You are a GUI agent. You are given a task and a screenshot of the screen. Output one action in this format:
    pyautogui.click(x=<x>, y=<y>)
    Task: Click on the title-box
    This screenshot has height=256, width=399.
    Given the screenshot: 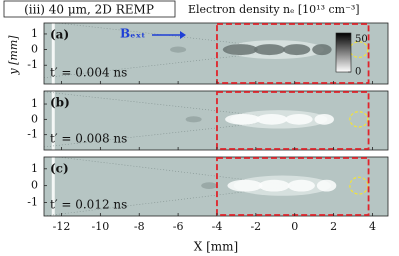 What is the action you would take?
    pyautogui.click(x=89, y=9)
    